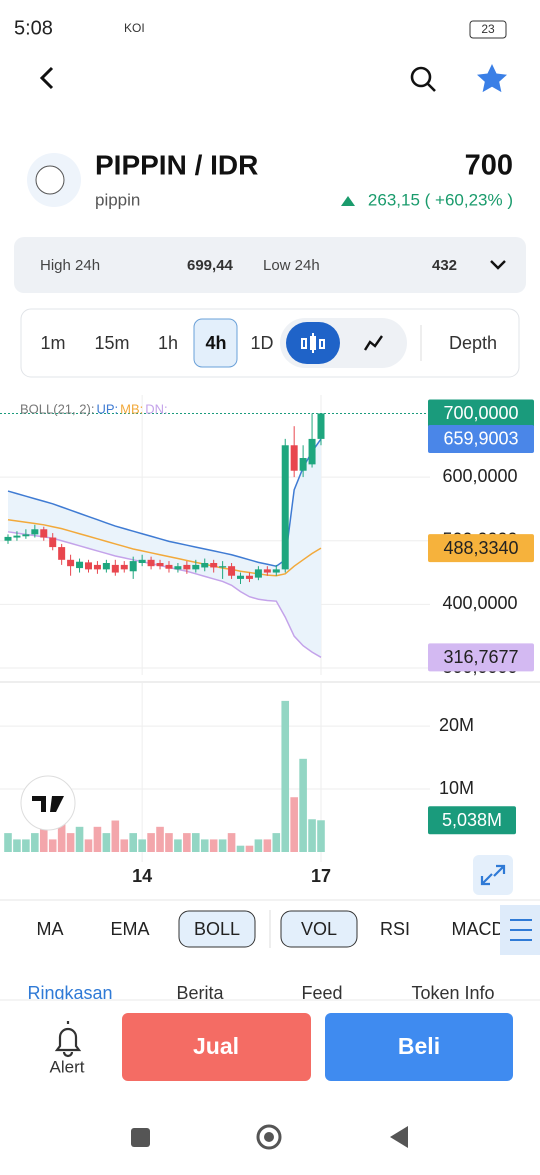 This screenshot has height=1175, width=540. Describe the element at coordinates (67, 1066) in the screenshot. I see `alert-label: Alert` at that location.